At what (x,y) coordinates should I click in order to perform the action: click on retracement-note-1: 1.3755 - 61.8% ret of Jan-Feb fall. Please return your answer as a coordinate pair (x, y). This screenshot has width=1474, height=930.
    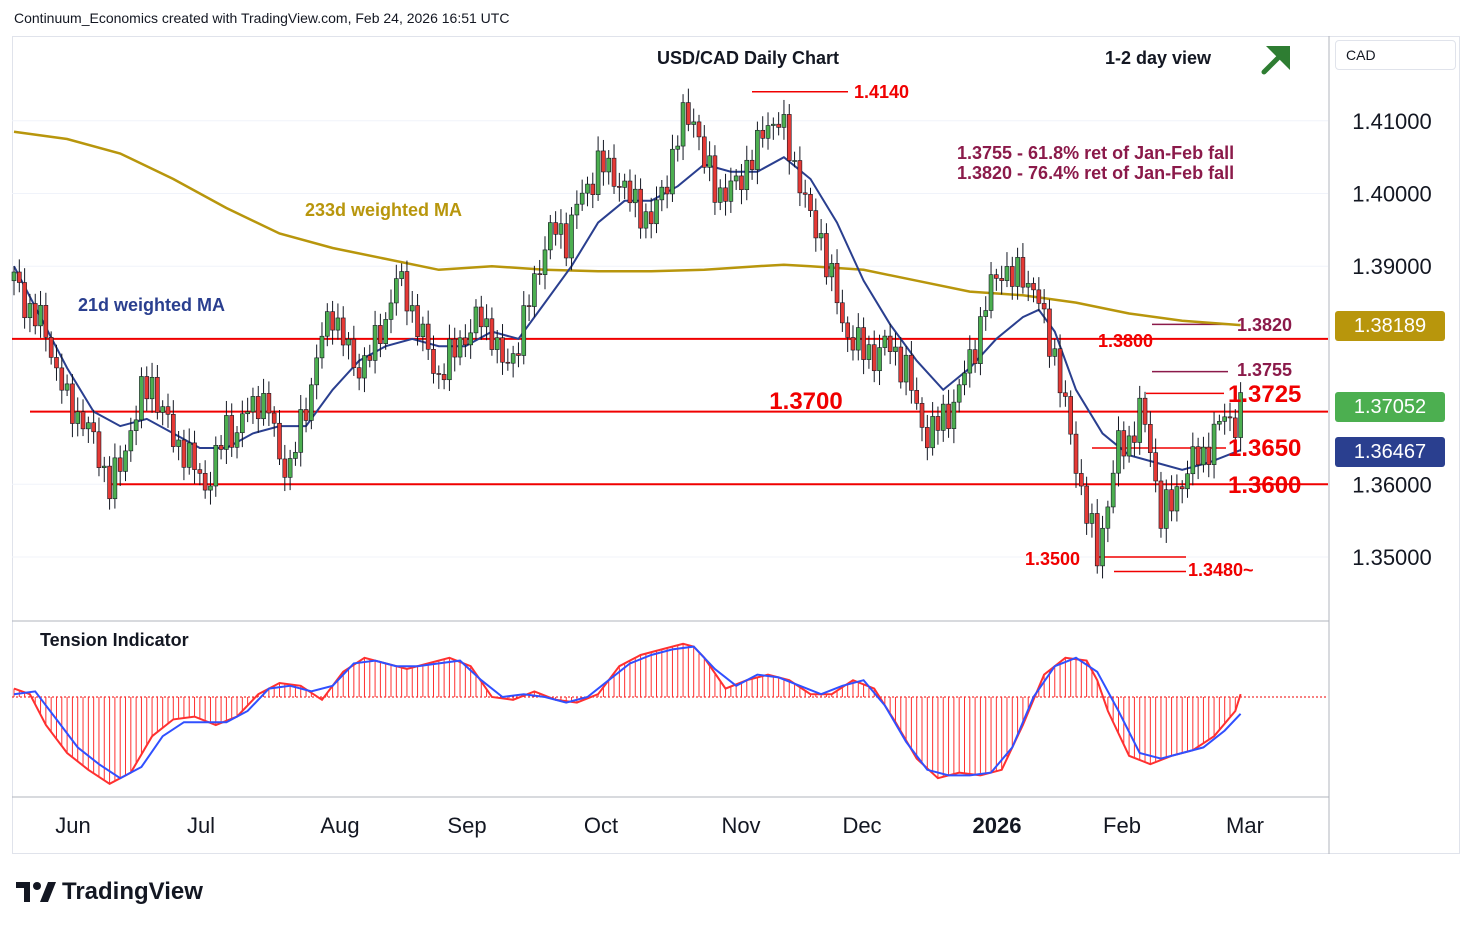
    Looking at the image, I should click on (1095, 153).